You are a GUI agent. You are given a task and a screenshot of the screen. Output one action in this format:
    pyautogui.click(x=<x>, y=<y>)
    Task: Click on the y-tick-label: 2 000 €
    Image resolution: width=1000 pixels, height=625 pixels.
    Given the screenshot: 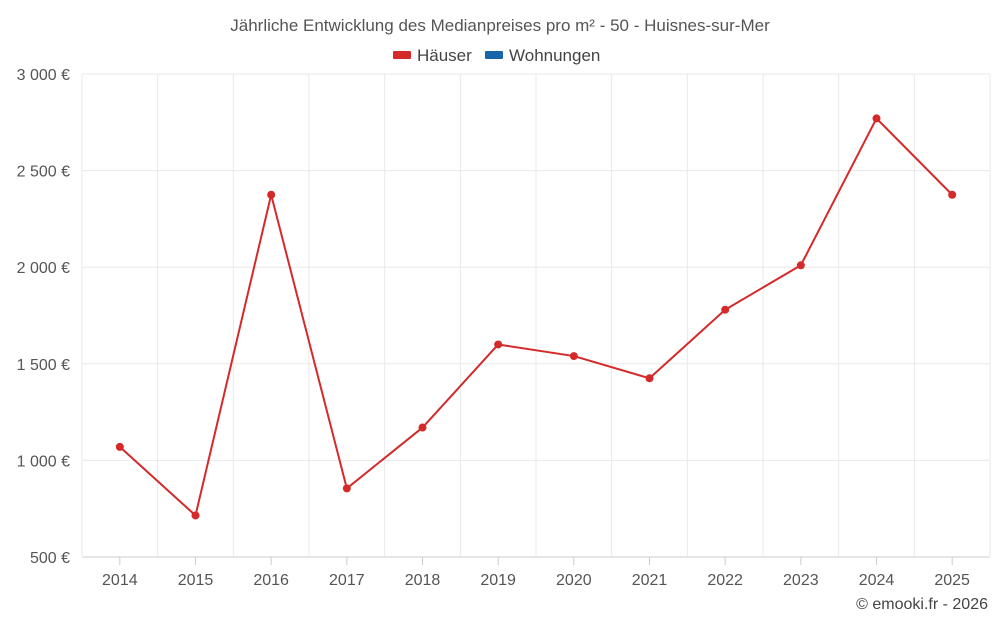 What is the action you would take?
    pyautogui.click(x=43, y=268)
    